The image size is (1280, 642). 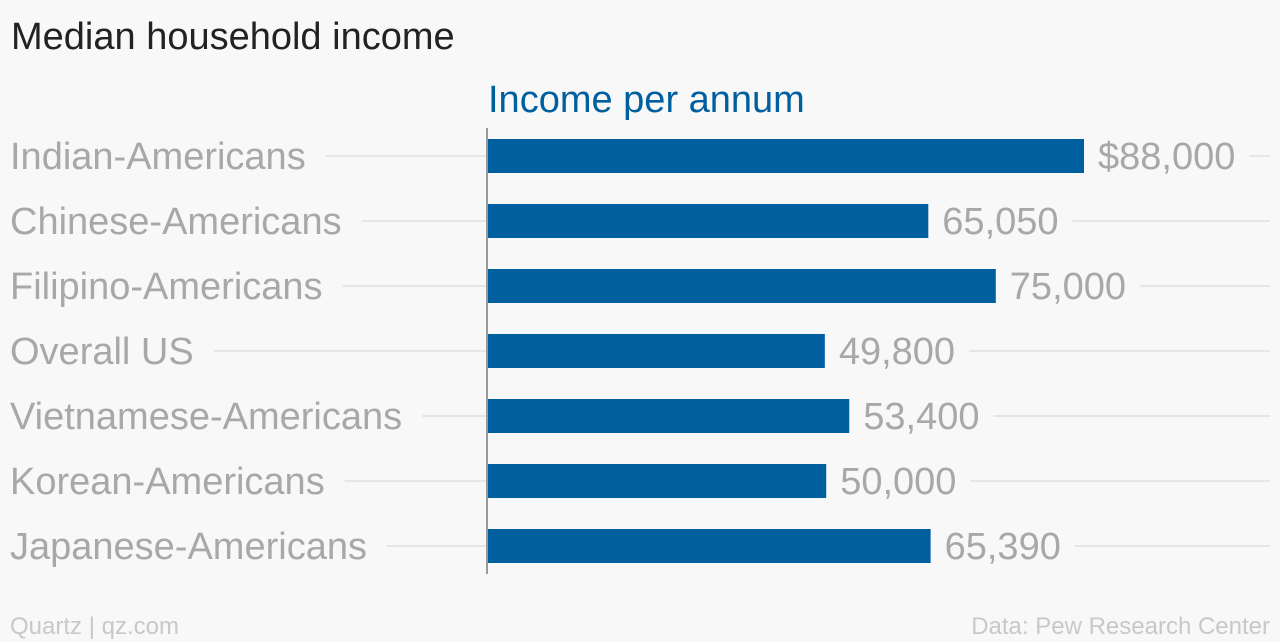 I want to click on value-label: 75,000, so click(x=1068, y=287).